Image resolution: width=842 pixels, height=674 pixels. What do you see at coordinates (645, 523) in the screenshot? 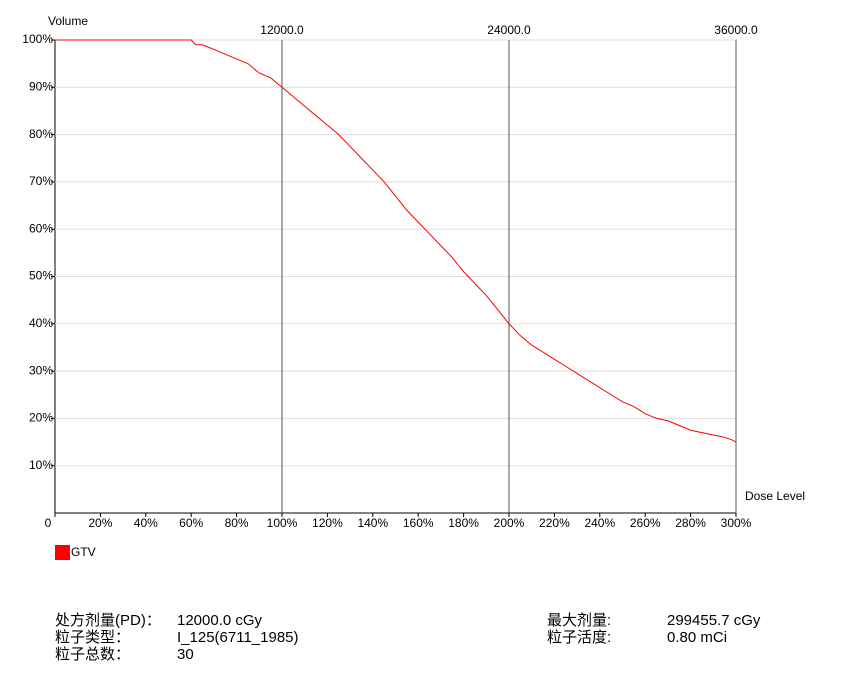
I see `x-tick-label: 260%` at bounding box center [645, 523].